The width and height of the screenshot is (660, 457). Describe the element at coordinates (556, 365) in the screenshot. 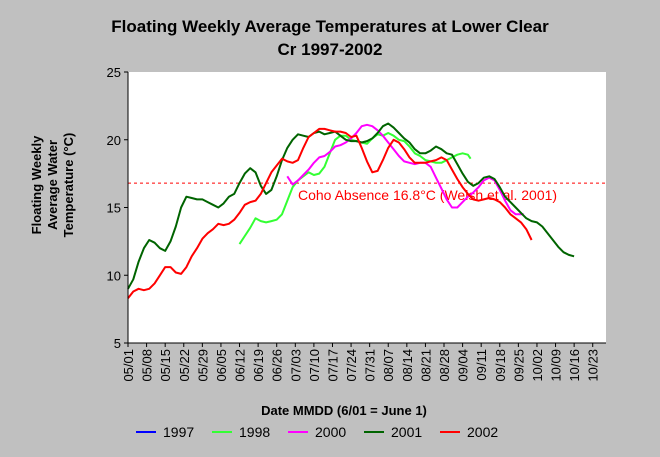

I see `x-tick-label: 10/09` at that location.